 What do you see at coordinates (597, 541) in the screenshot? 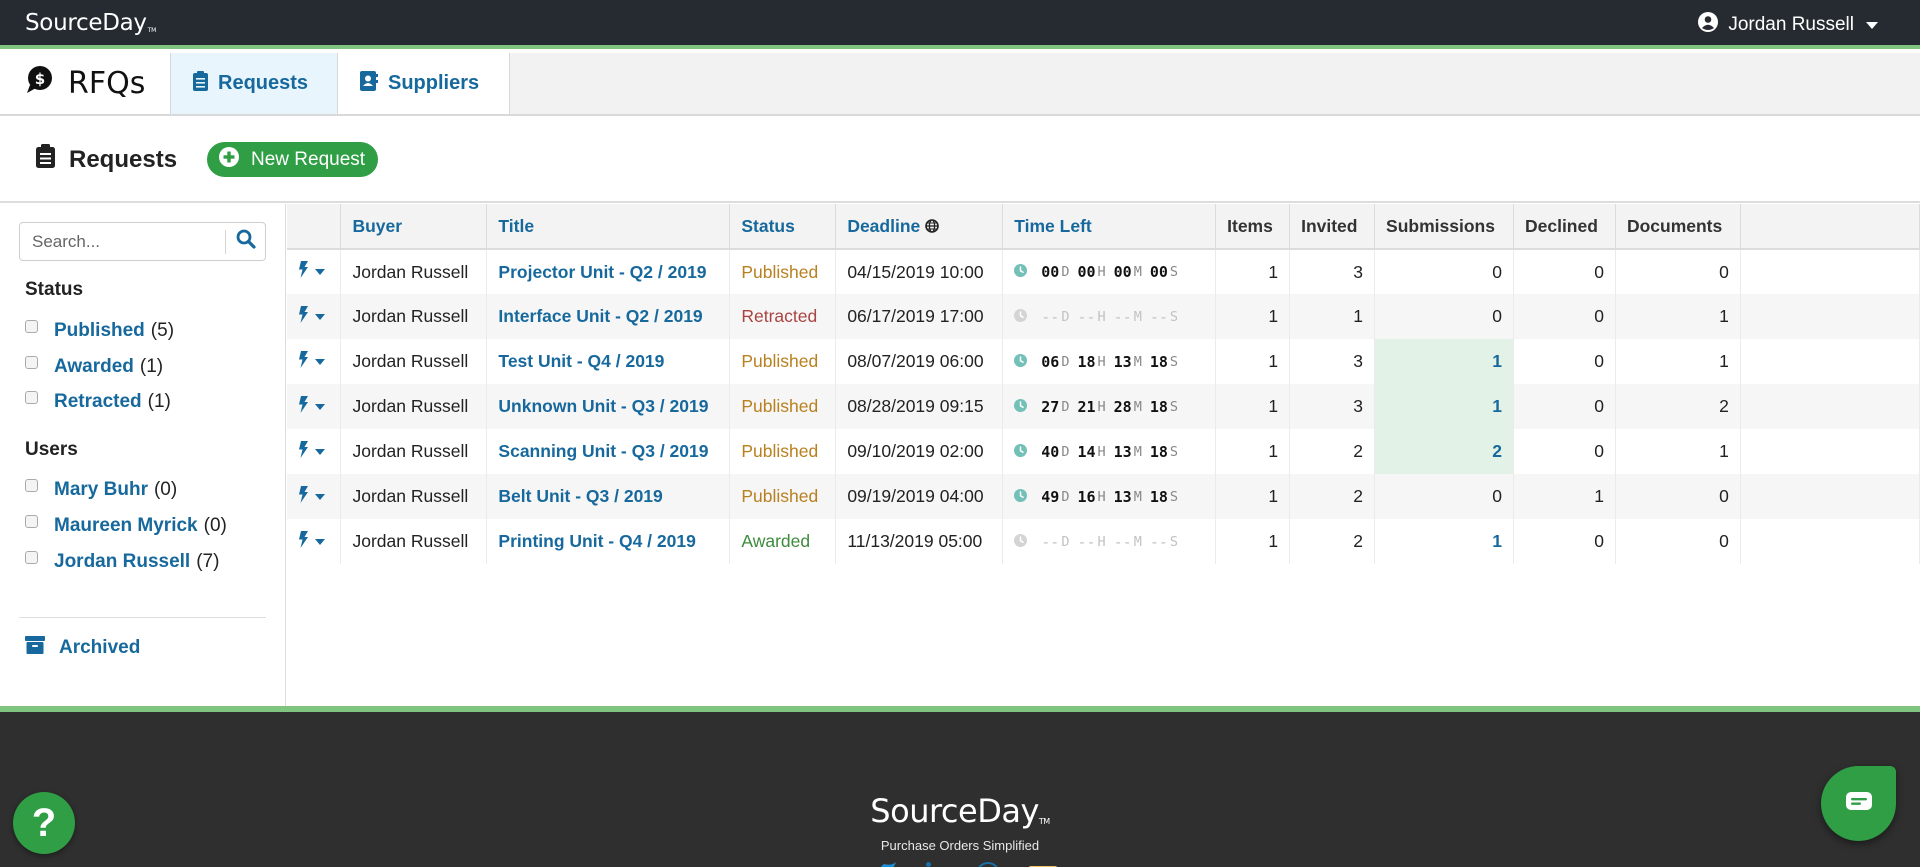
I see `request-title-link: Printing Unit - Q4 / 2019` at bounding box center [597, 541].